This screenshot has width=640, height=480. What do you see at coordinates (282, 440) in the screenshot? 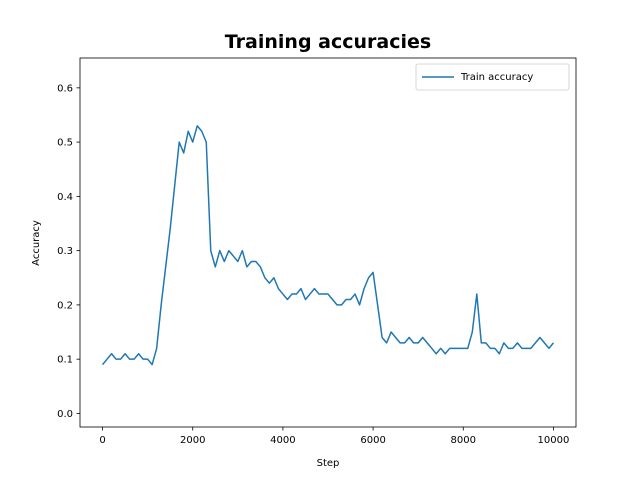
I see `x-tick-label: 4000` at bounding box center [282, 440].